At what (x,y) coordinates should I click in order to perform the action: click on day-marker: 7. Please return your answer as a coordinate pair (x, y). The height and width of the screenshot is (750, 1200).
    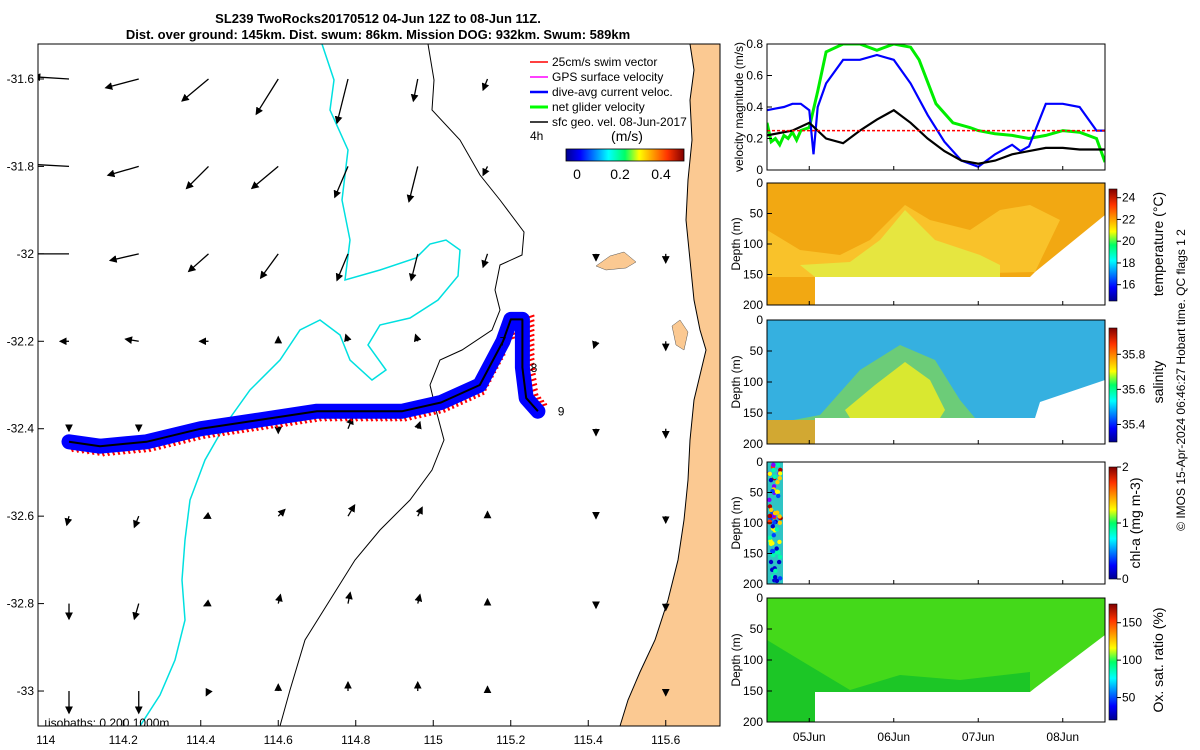
    Looking at the image, I should click on (503, 342).